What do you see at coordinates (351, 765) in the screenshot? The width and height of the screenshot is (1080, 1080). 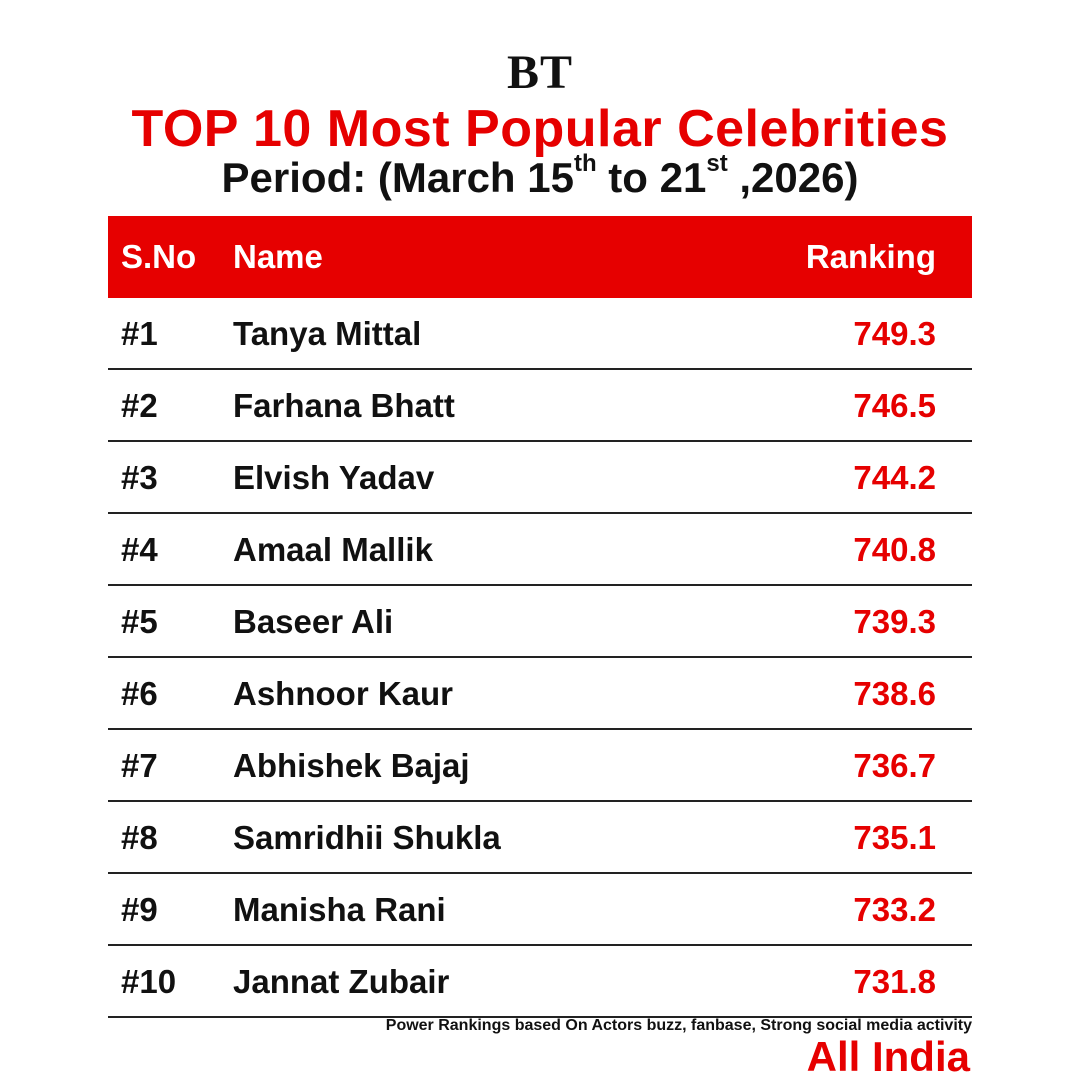 I see `row-name: Abhishek Bajaj` at bounding box center [351, 765].